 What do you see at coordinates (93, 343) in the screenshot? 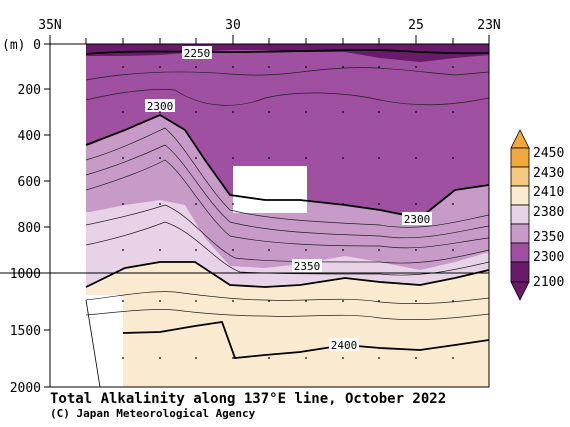
I see `bottom-topography-line` at bounding box center [93, 343].